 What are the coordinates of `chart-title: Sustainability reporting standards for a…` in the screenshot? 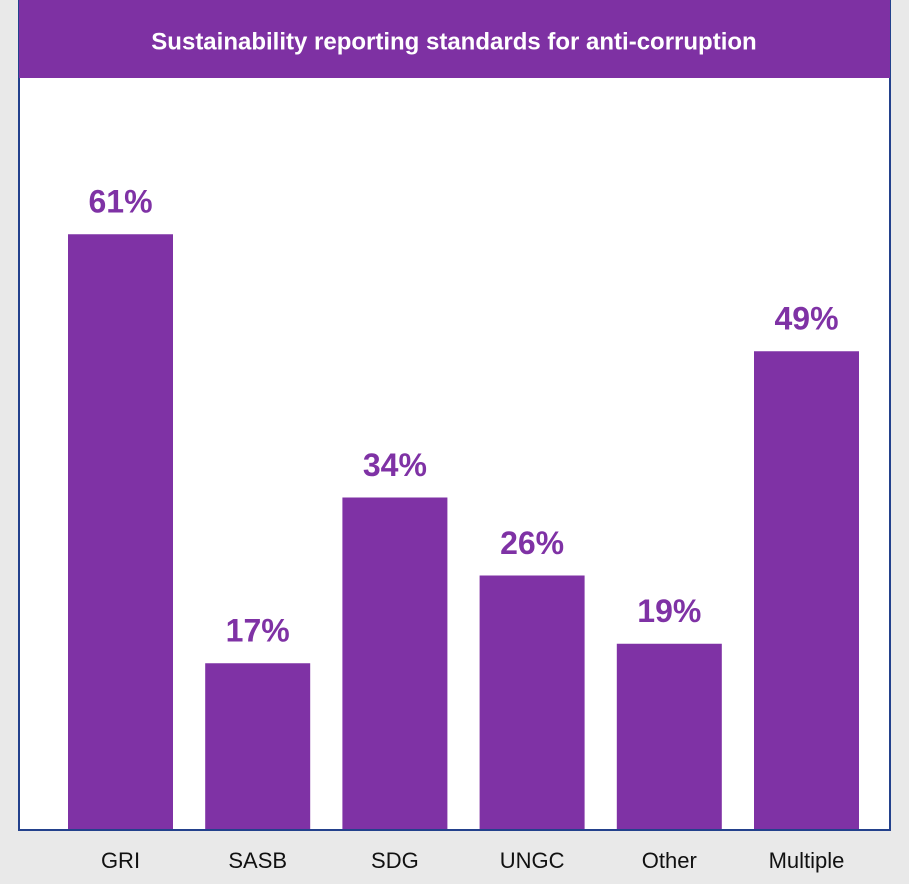 It's located at (453, 41).